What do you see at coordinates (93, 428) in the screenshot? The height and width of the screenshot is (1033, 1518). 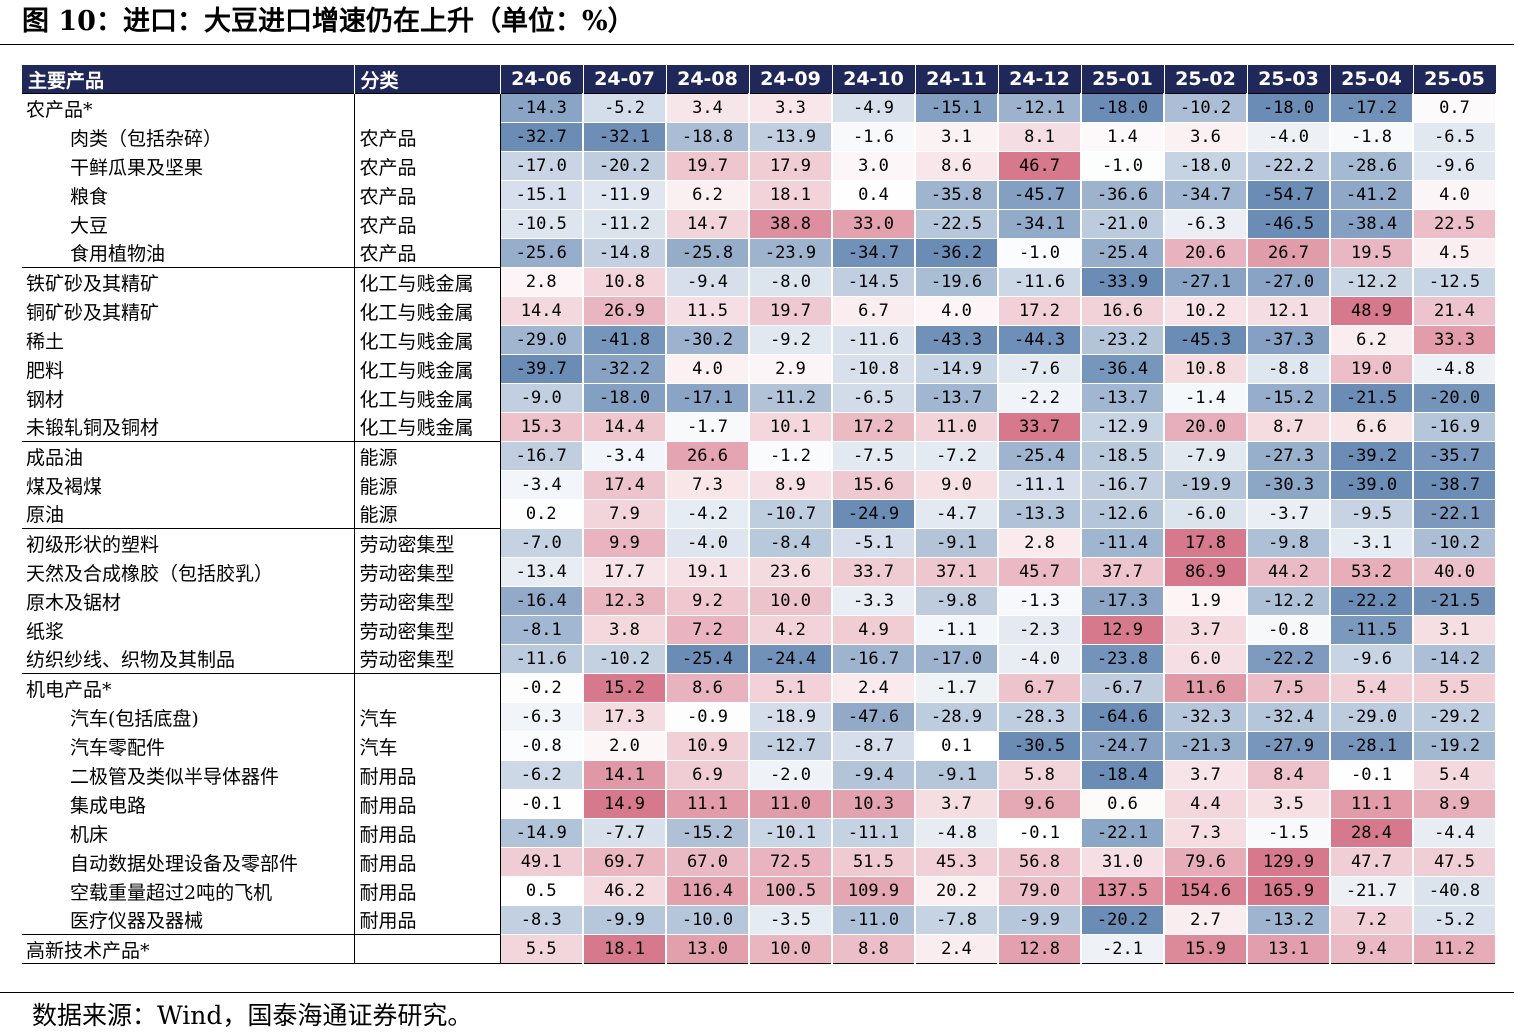 I see `product-name: 未锻轧铜及铜材` at bounding box center [93, 428].